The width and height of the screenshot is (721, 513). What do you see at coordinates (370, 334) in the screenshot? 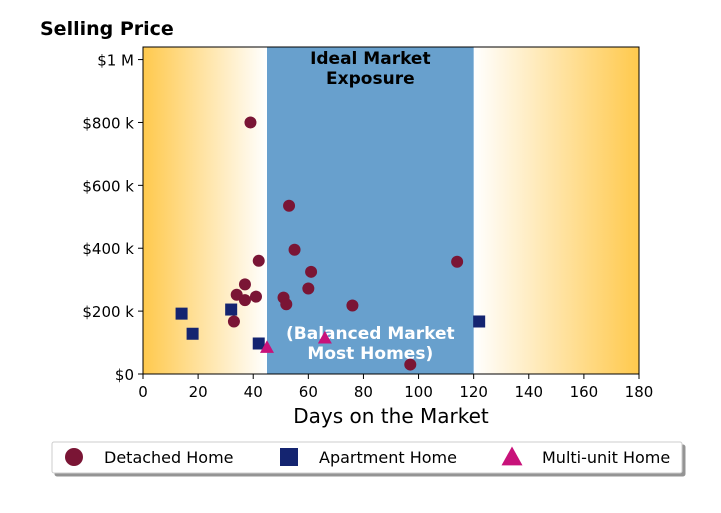
I see `ideal-band-note-line: (Balanced Market` at bounding box center [370, 334].